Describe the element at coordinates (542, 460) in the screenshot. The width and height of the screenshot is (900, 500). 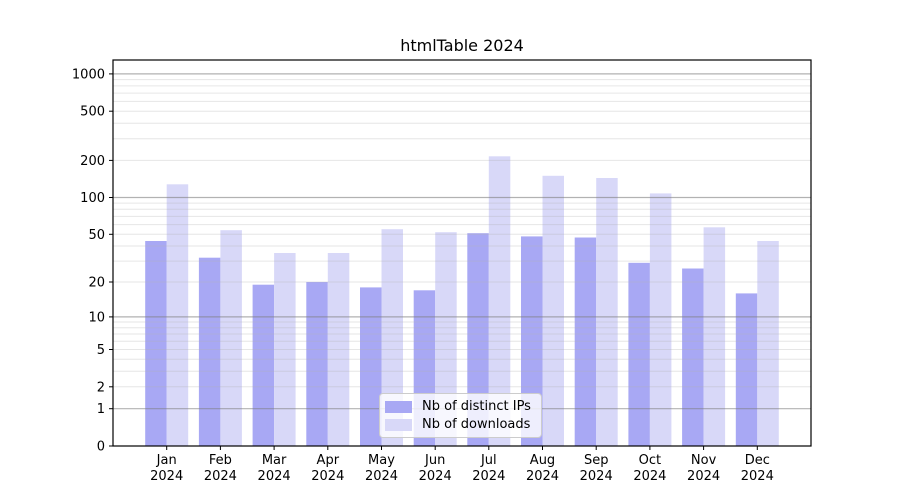
I see `x-tick-label-month: Aug` at that location.